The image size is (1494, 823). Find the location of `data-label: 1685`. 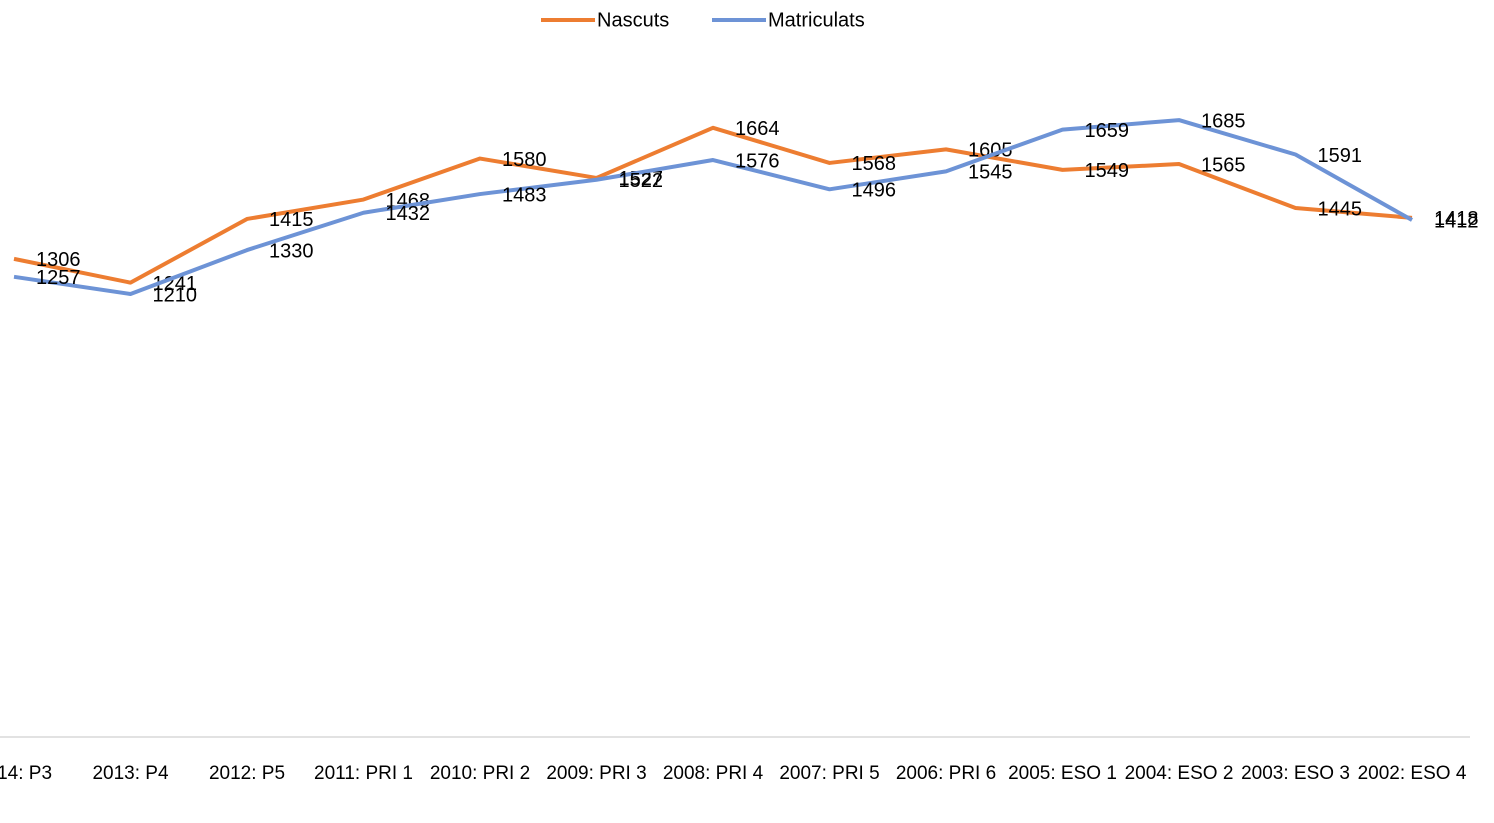

data-label: 1685 is located at coordinates (1223, 121).